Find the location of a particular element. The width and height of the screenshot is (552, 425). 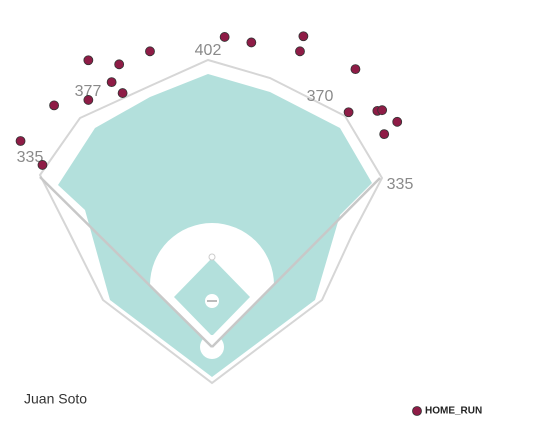

second-base is located at coordinates (212, 257).